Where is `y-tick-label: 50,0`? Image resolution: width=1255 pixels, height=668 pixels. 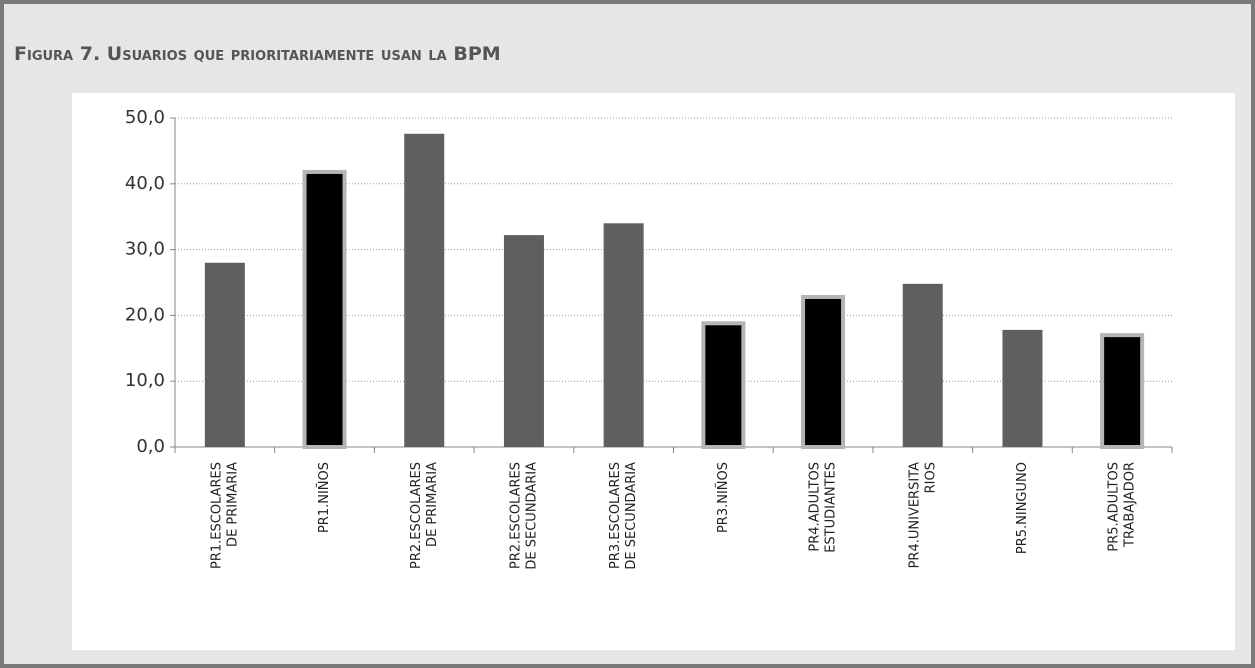 y-tick-label: 50,0 is located at coordinates (145, 117).